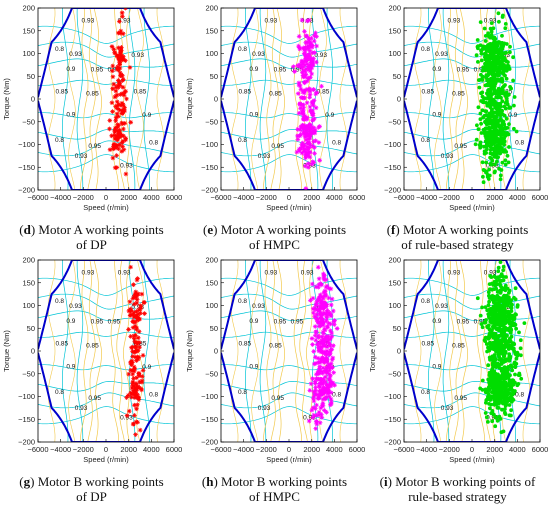  What do you see at coordinates (189, 351) in the screenshot?
I see `y-axis-label: Torque (Nm)` at bounding box center [189, 351].